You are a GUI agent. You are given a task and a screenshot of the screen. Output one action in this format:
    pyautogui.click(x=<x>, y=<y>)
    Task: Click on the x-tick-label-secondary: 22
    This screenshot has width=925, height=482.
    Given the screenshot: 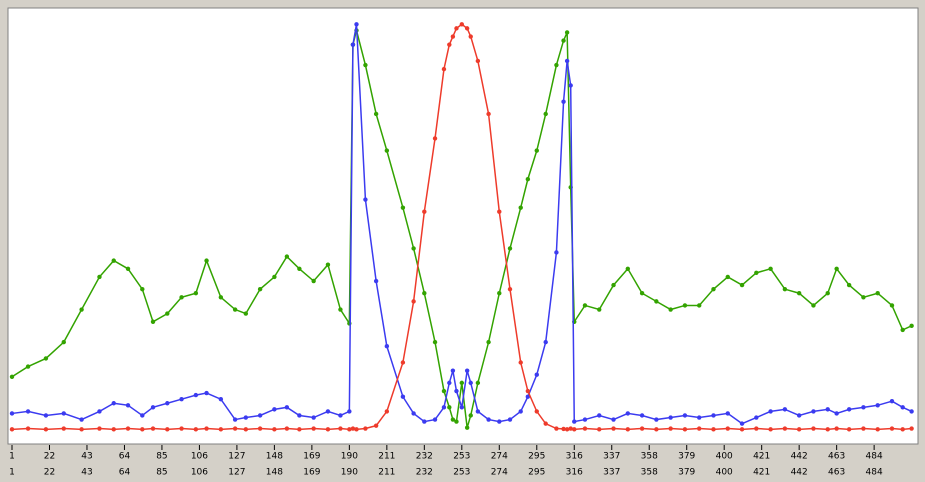 What is the action you would take?
    pyautogui.click(x=49, y=473)
    